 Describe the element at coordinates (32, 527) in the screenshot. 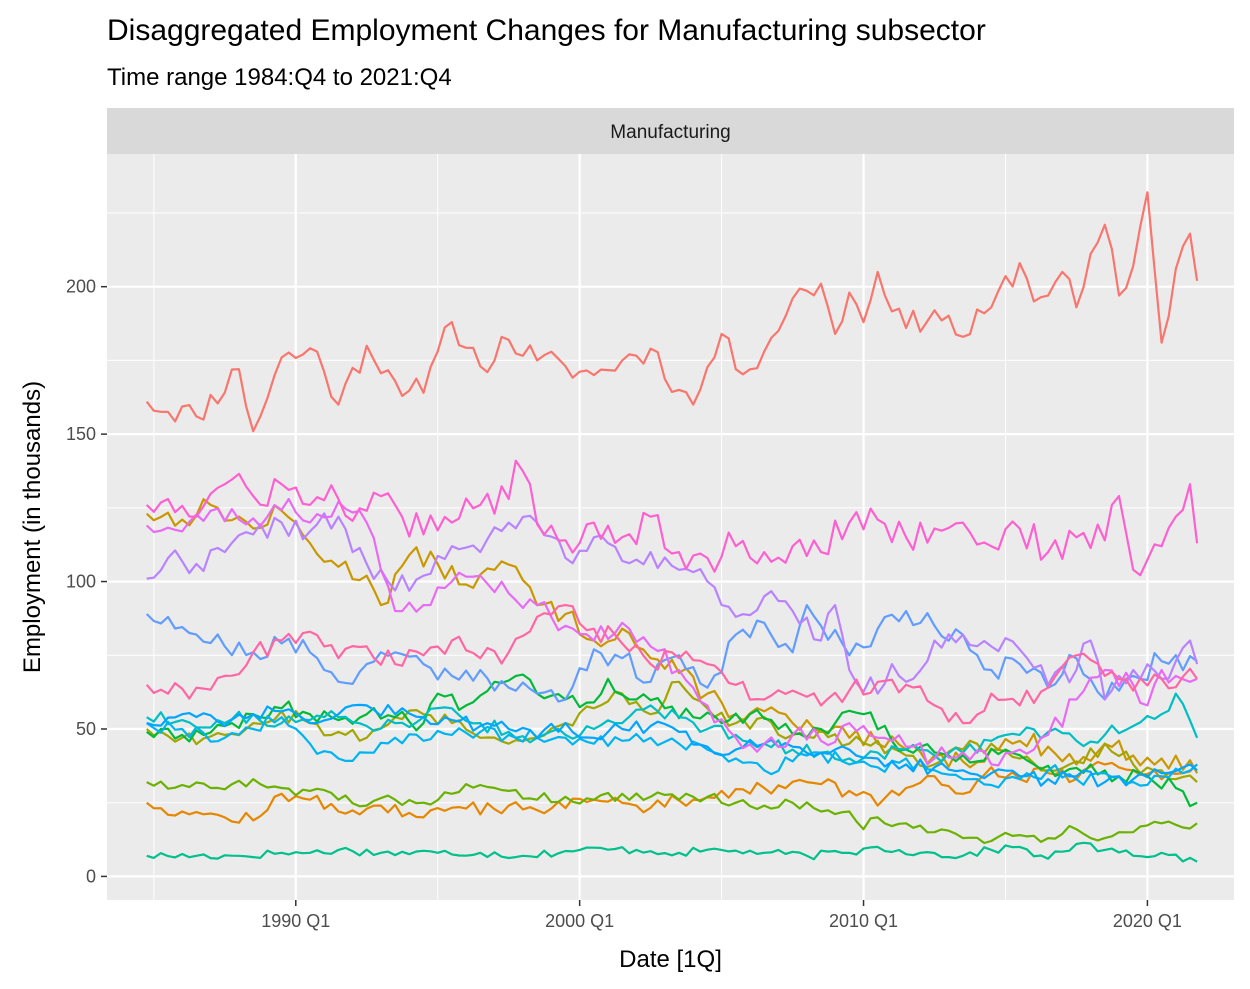

I see `y-axis-title: Employment (in thousands)` at that location.